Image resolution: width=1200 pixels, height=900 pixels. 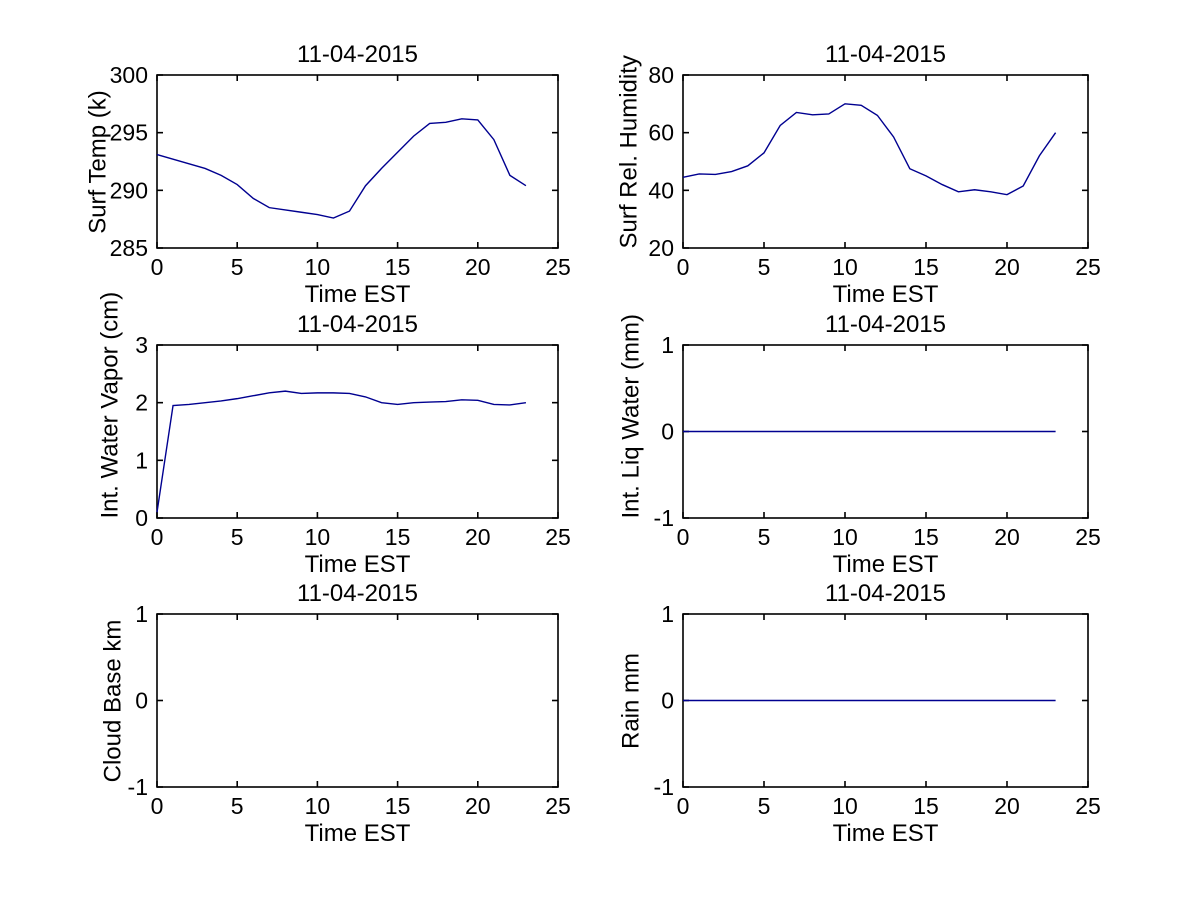 I want to click on plot-area-liq-water: 0 5 10 15 20 25-101, so click(x=877, y=441).